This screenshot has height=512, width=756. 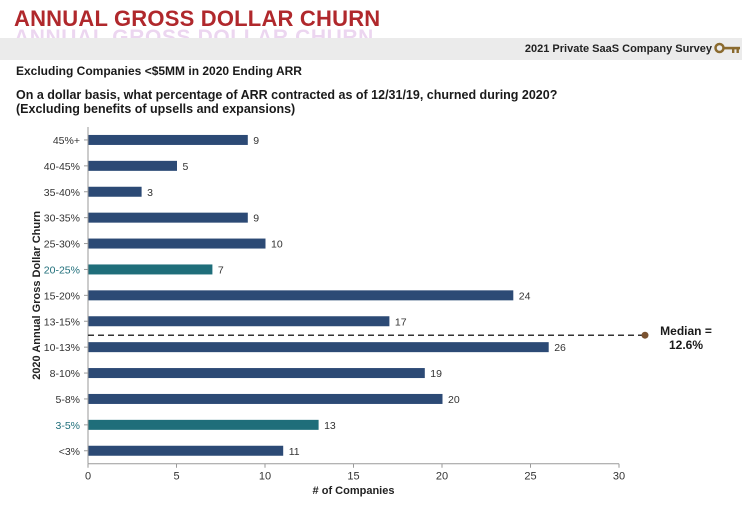 I want to click on y-tick-label: 40-45%, so click(x=62, y=167).